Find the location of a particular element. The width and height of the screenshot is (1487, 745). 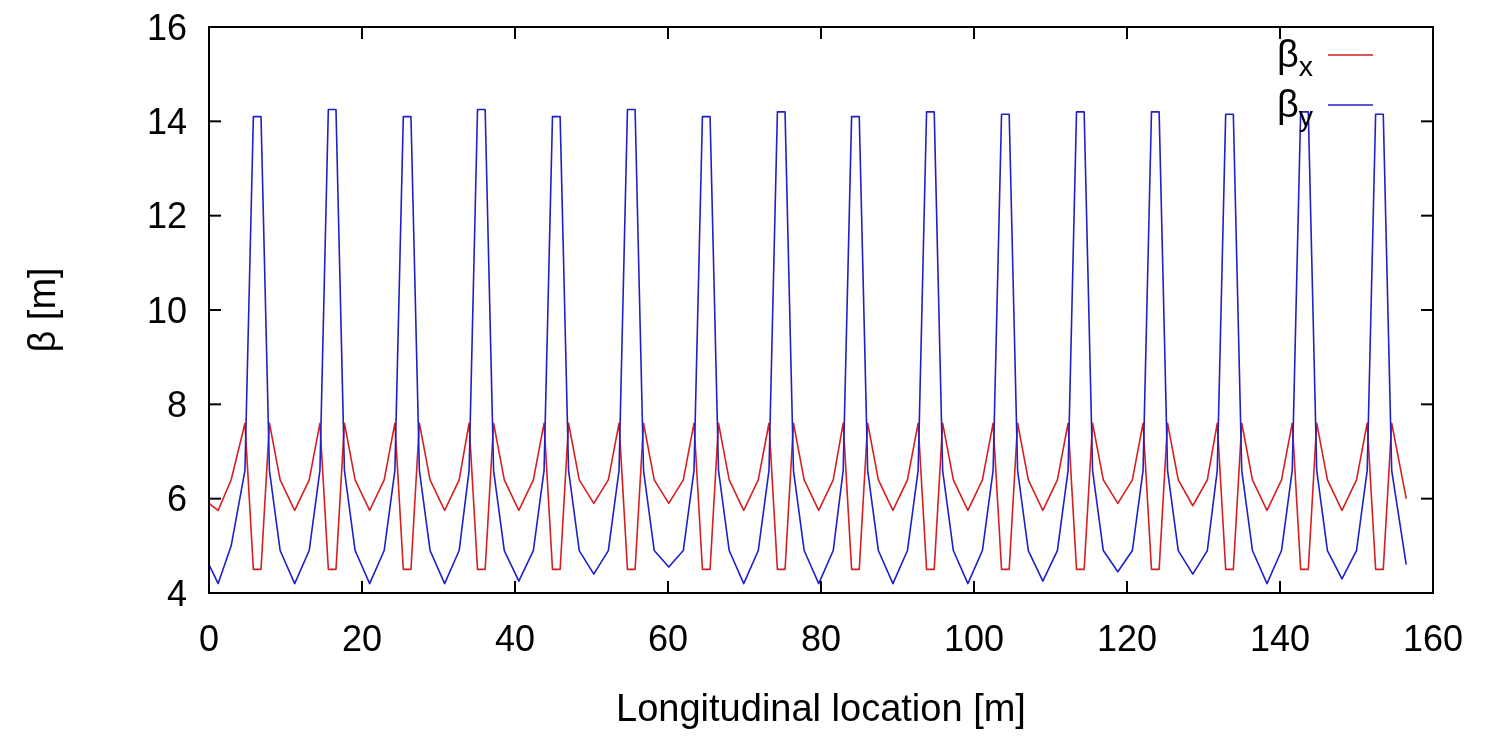

y-tick-label: 8 is located at coordinates (176, 404).